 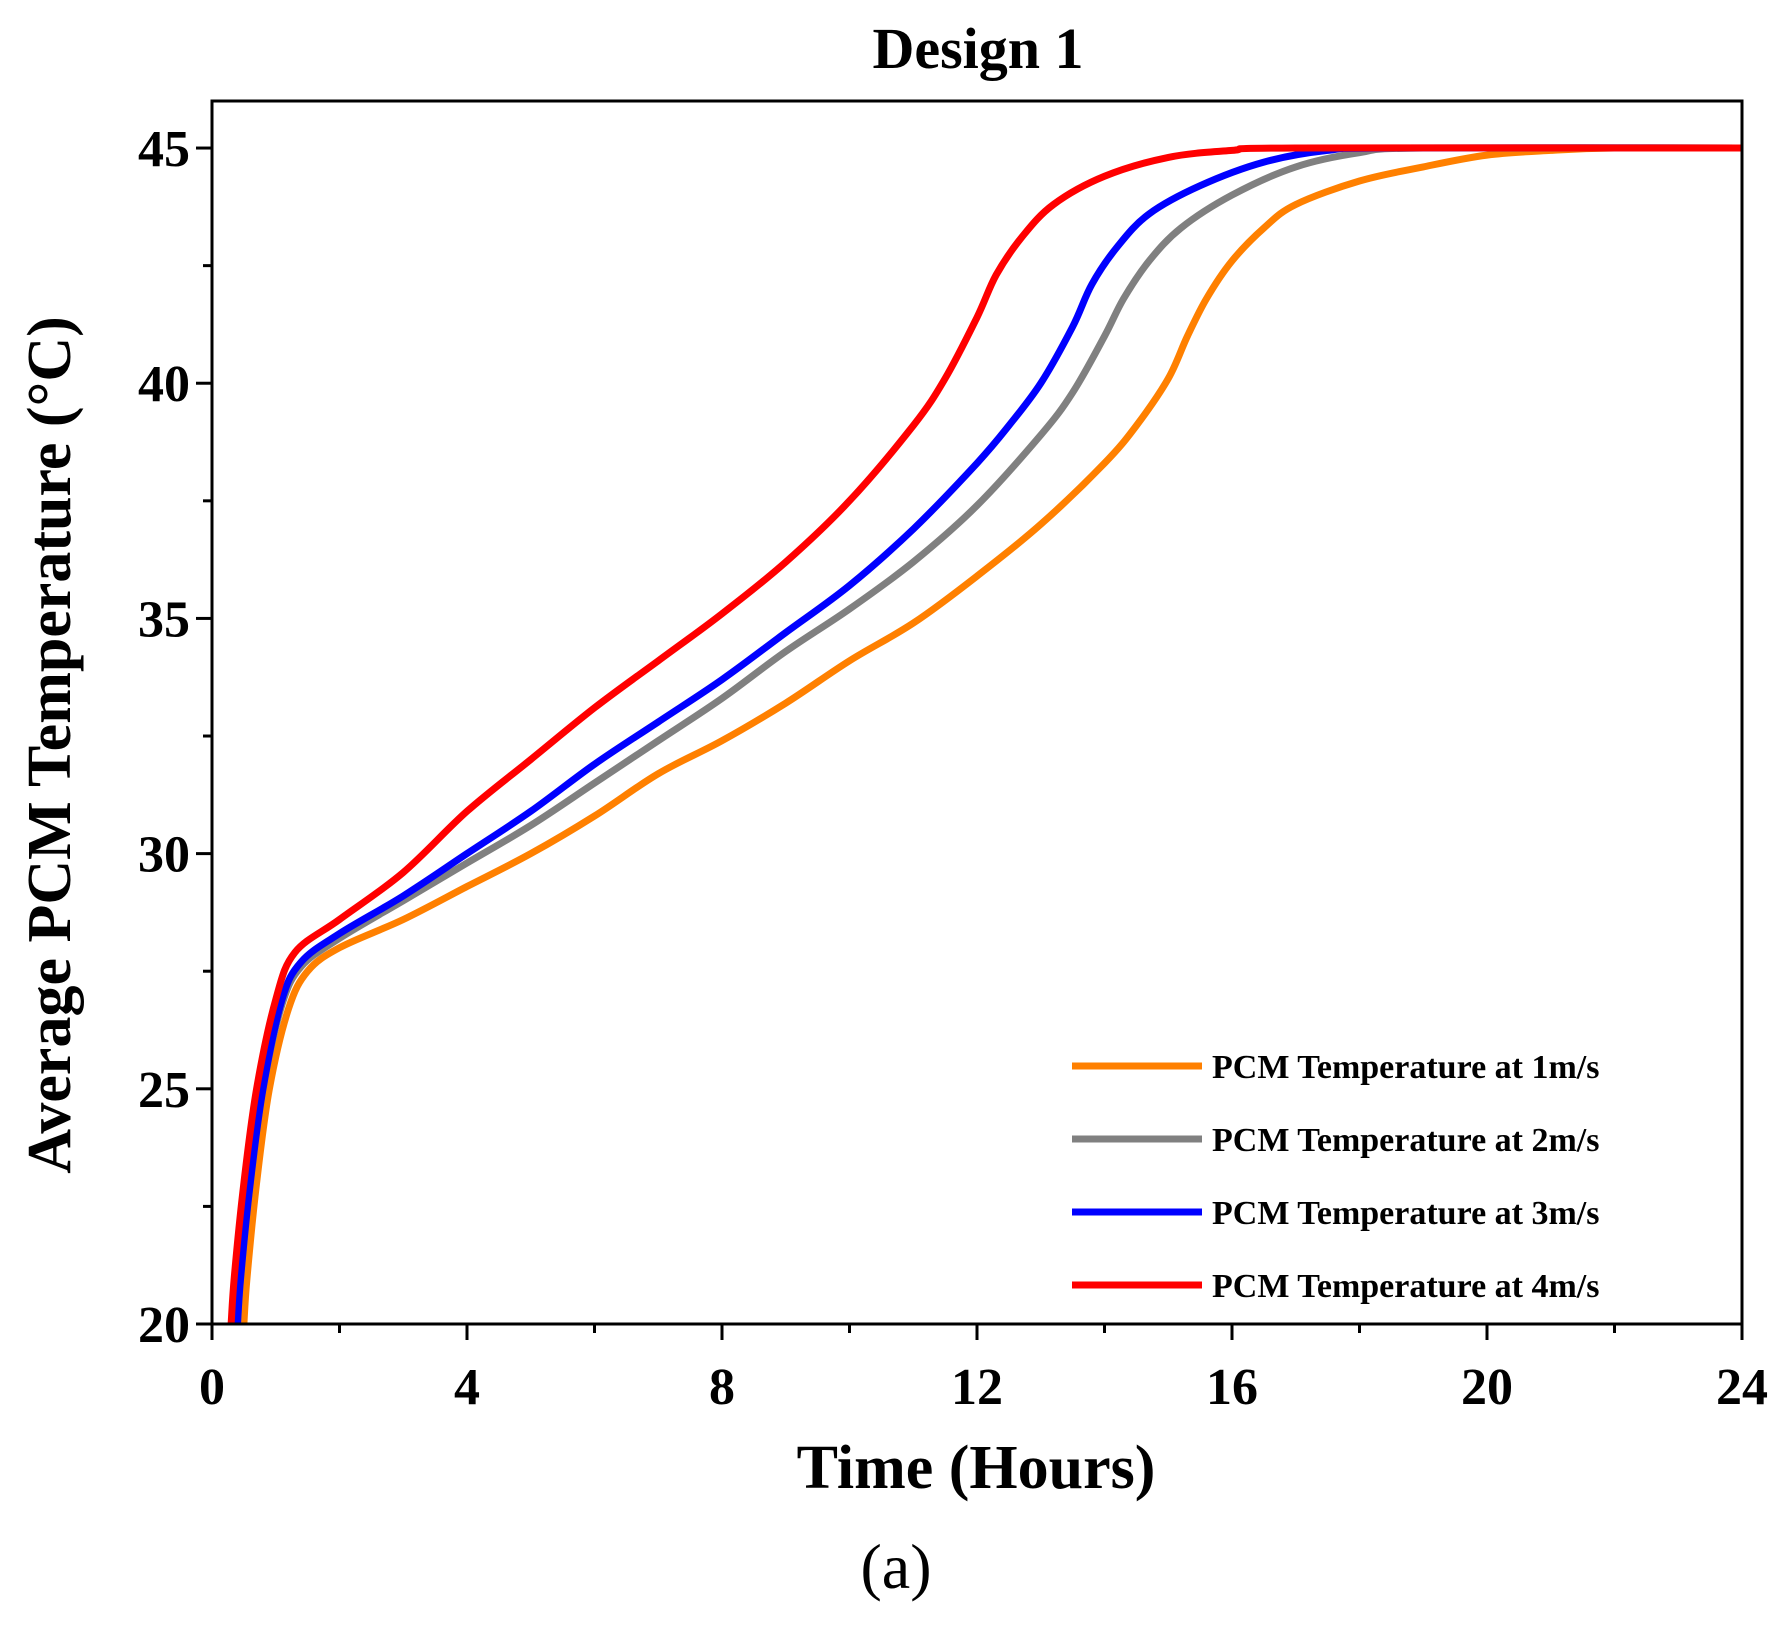 What do you see at coordinates (977, 1387) in the screenshot?
I see `x-tick-label: 12` at bounding box center [977, 1387].